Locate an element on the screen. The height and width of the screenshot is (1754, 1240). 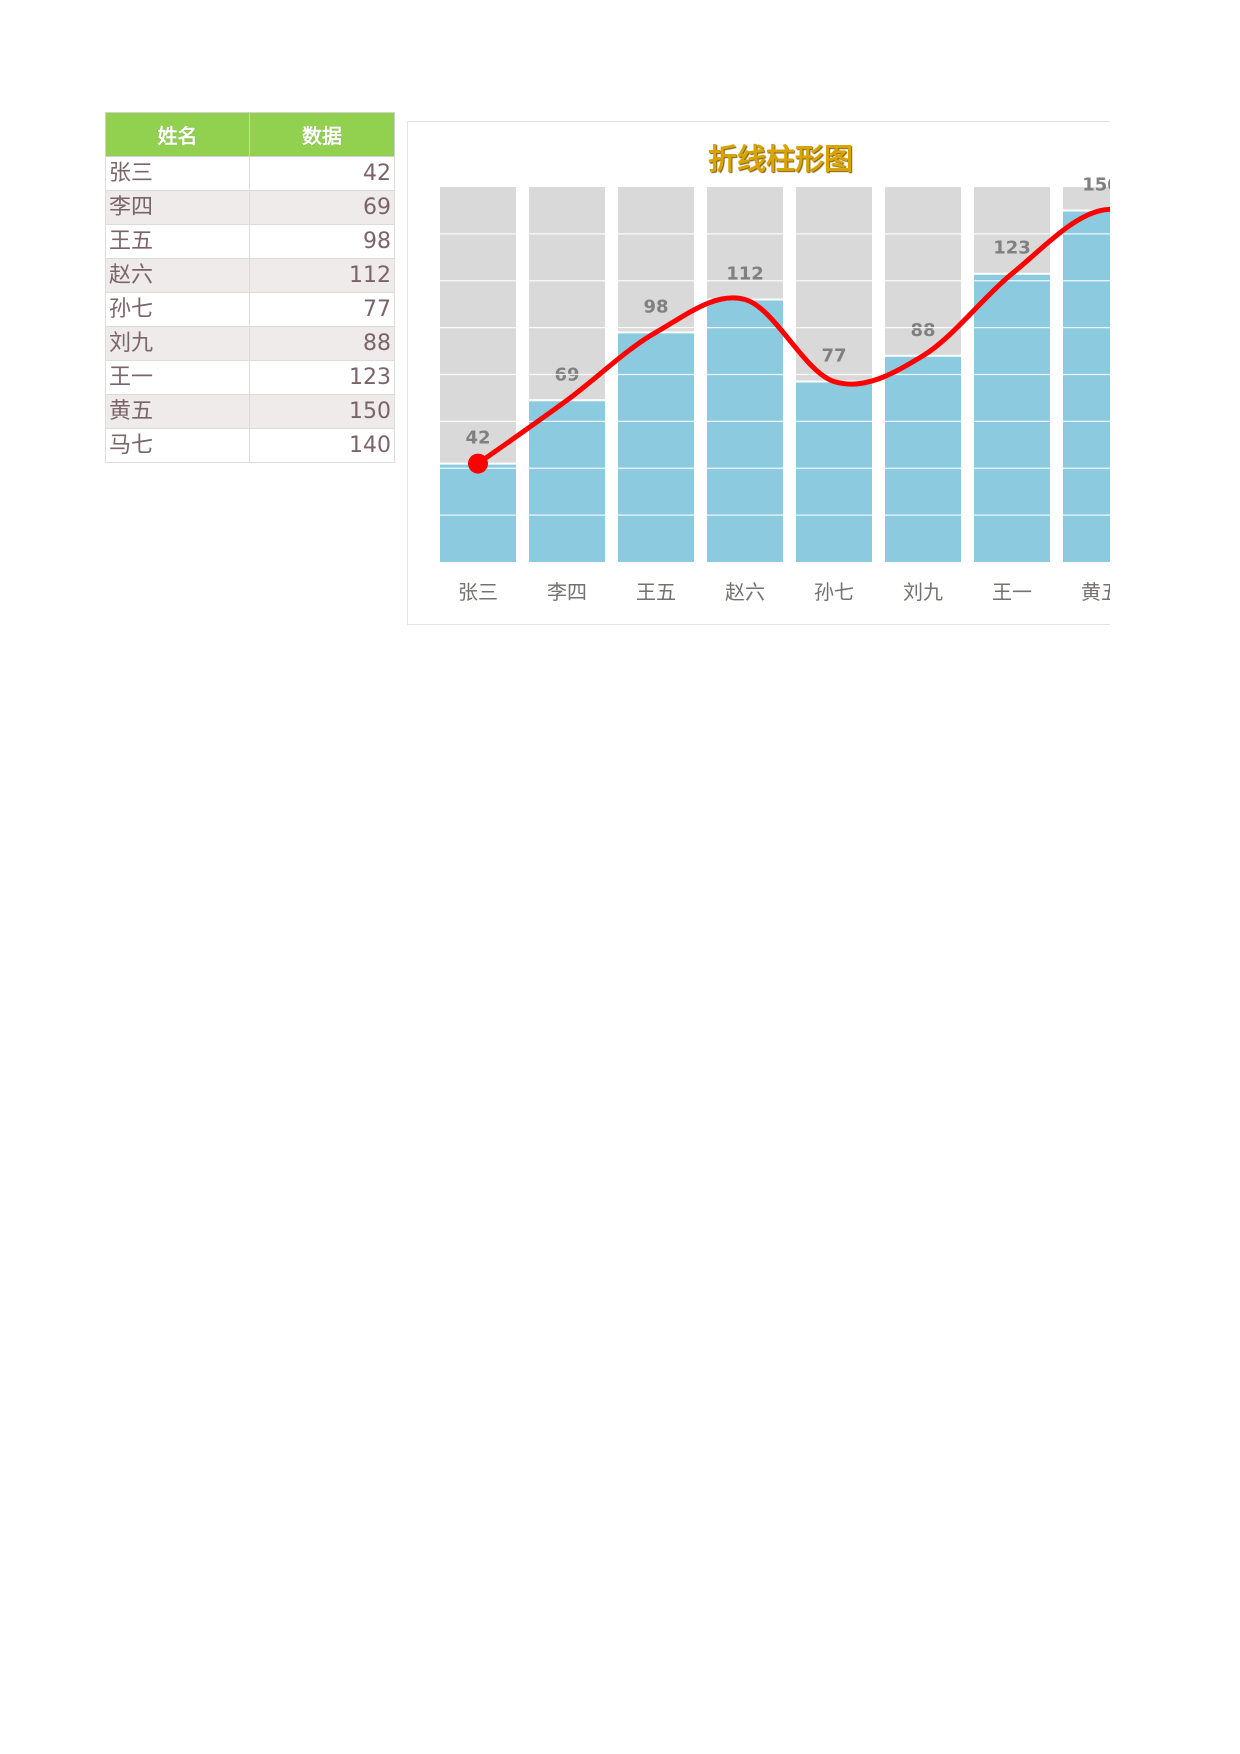
table-row: 李四 69 is located at coordinates (250, 207).